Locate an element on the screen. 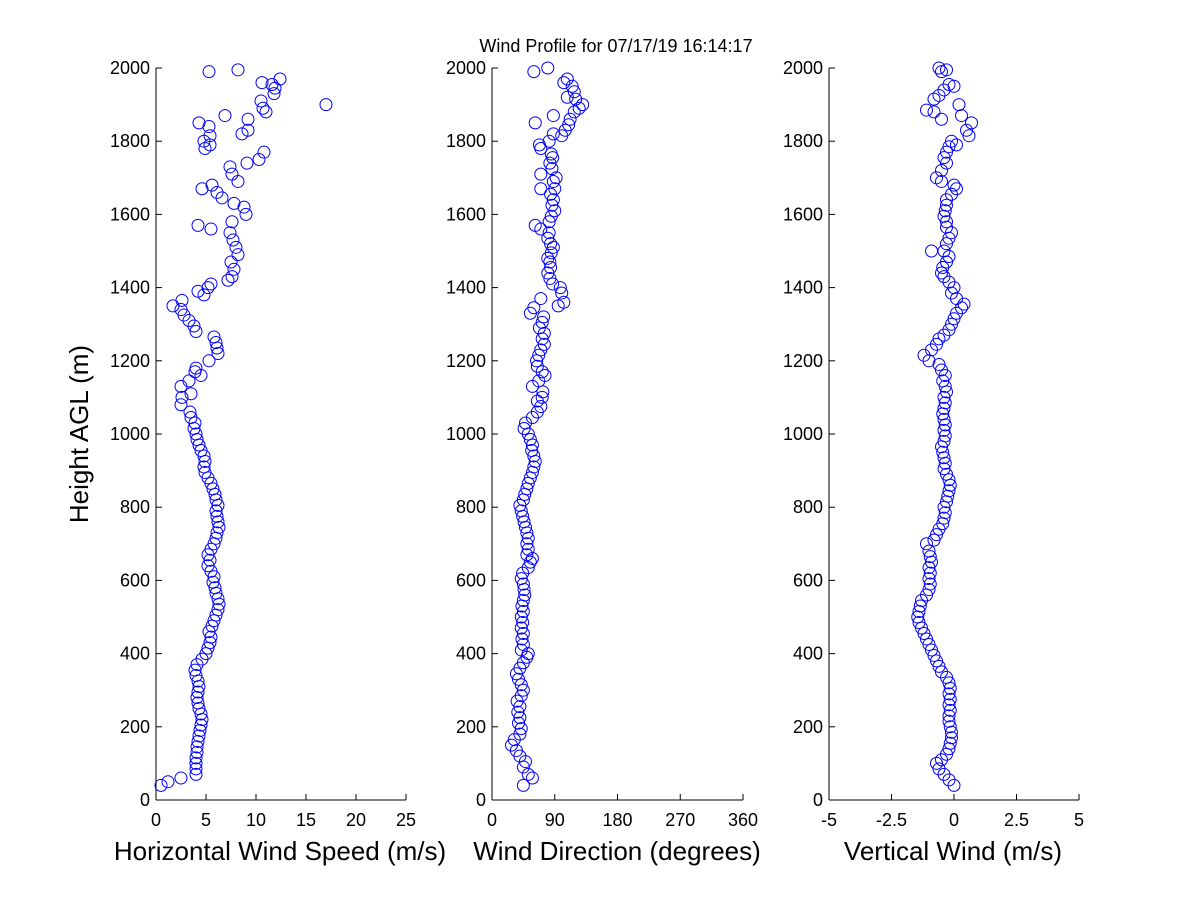 This screenshot has height=900, width=1200. speed-x-axis-label: Horizontal Wind Speed (m/s) is located at coordinates (280, 851).